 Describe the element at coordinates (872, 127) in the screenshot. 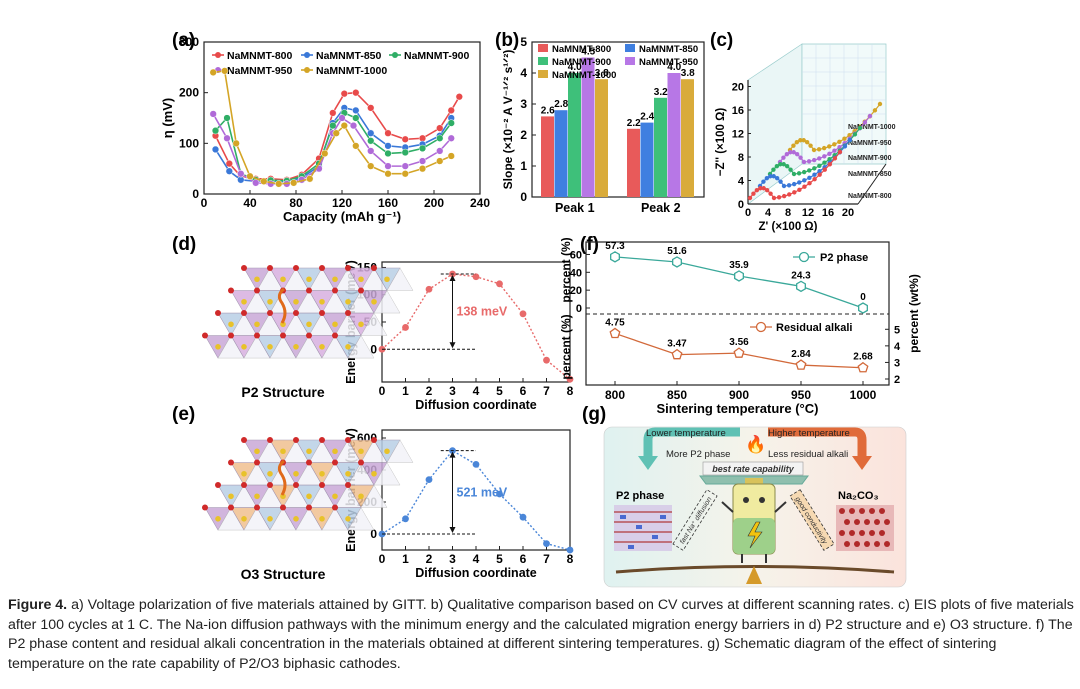

I see `series-label: NaMNMT-1000` at that location.